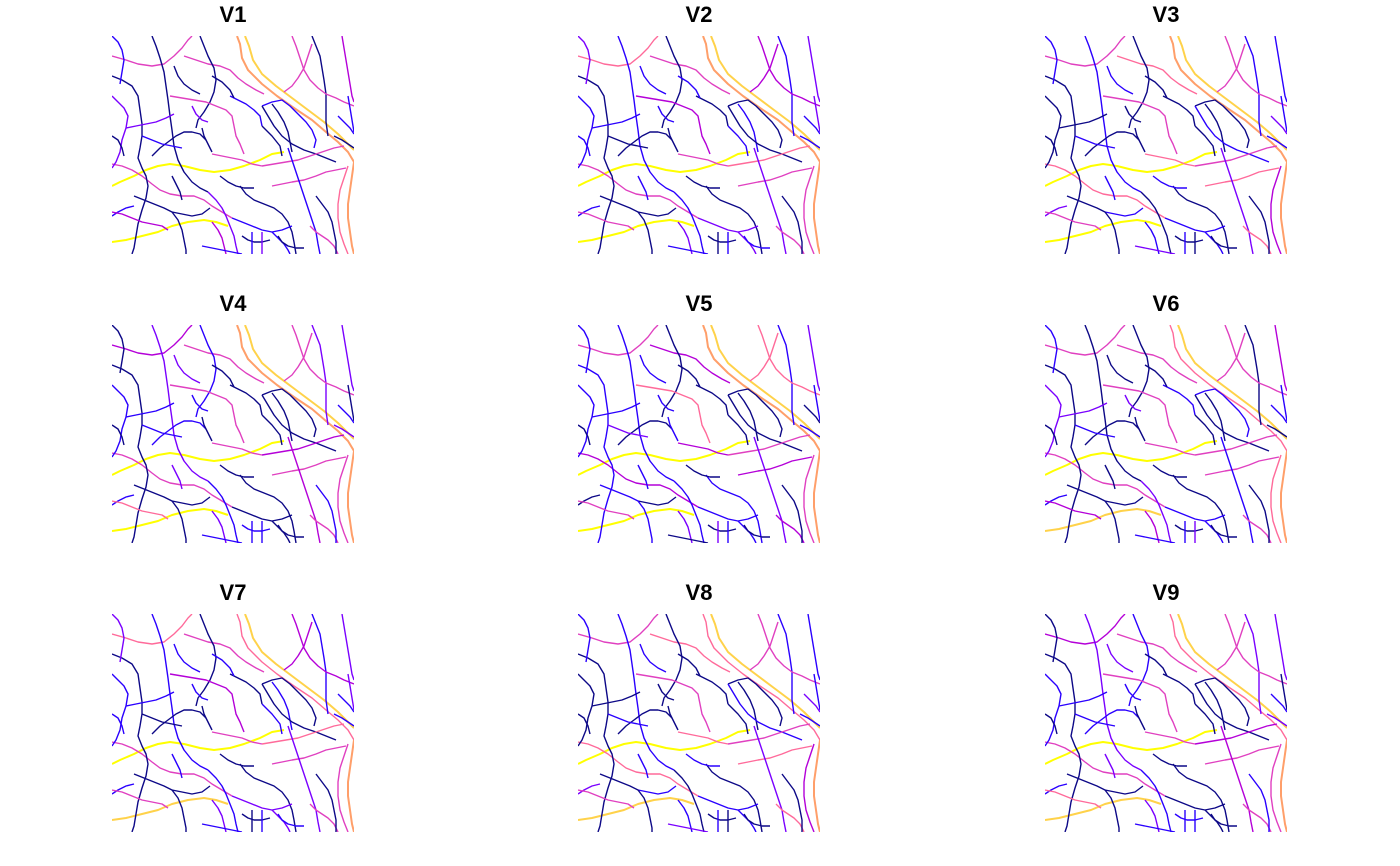 Image resolution: width=1400 pixels, height=866 pixels. What do you see at coordinates (233, 14) in the screenshot?
I see `panel-title: V1` at bounding box center [233, 14].